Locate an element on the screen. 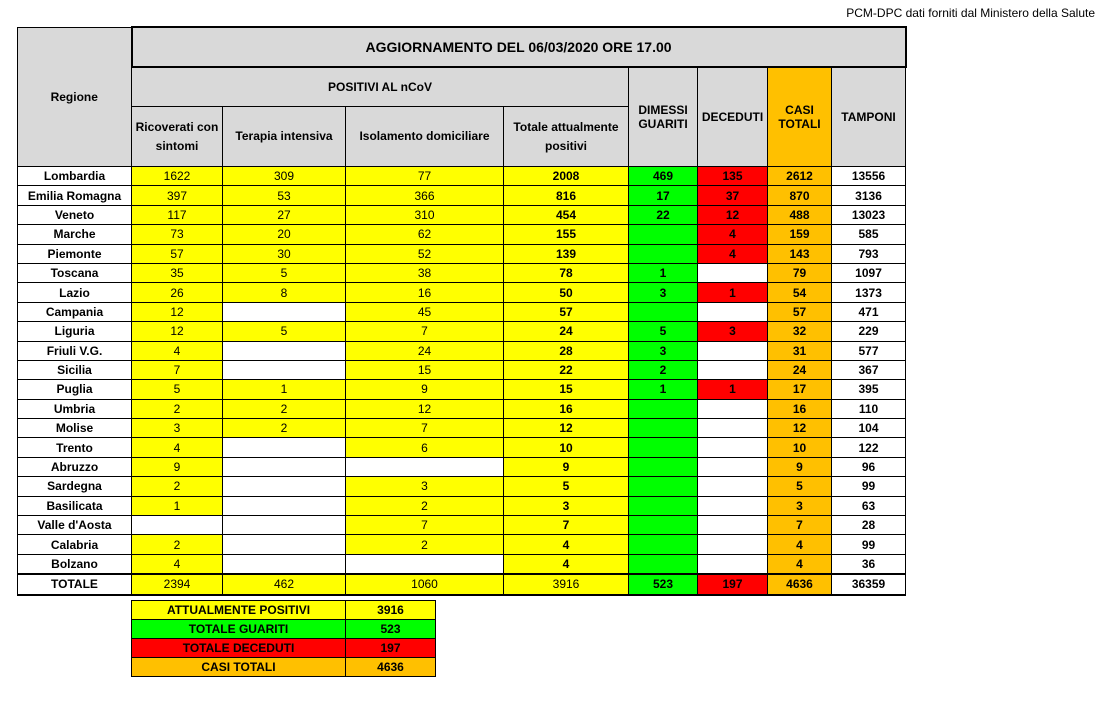  cell-ricoverati: 4 is located at coordinates (177, 350).